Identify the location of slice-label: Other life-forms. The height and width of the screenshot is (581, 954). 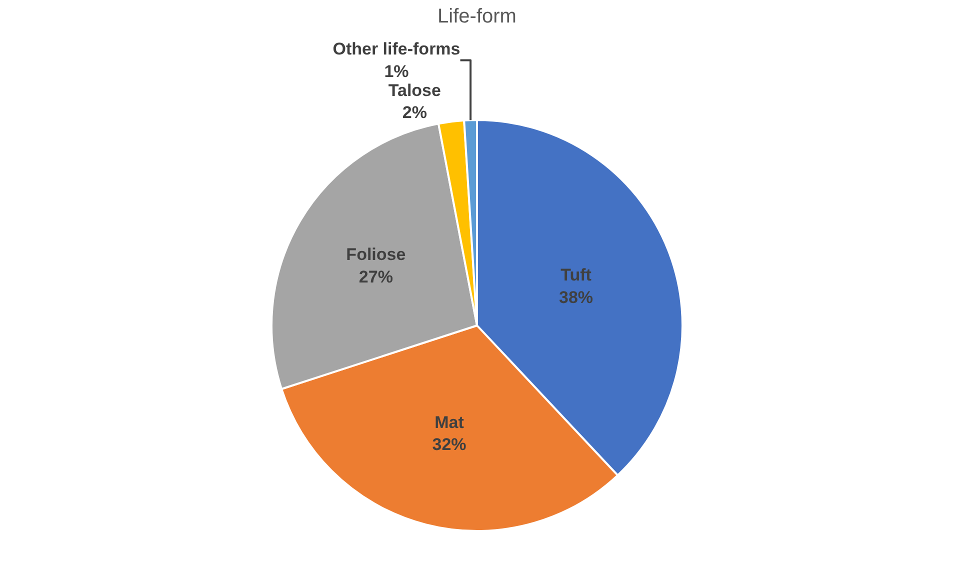
(396, 49).